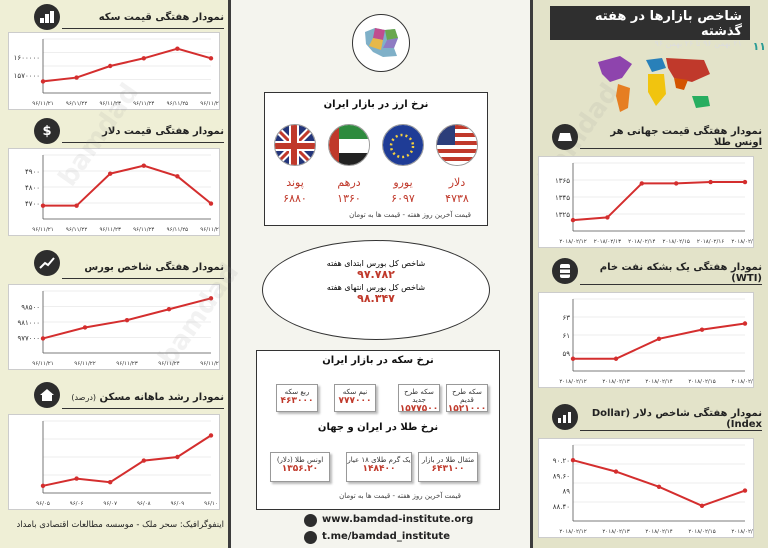  Describe the element at coordinates (403, 182) in the screenshot. I see `fx-name: یورو` at that location.